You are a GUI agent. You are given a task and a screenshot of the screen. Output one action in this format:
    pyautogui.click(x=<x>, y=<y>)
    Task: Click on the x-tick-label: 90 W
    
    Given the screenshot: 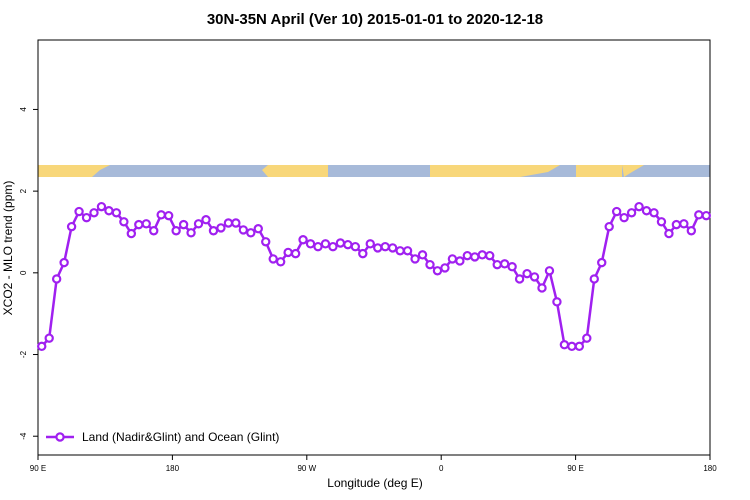 What is the action you would take?
    pyautogui.click(x=306, y=468)
    